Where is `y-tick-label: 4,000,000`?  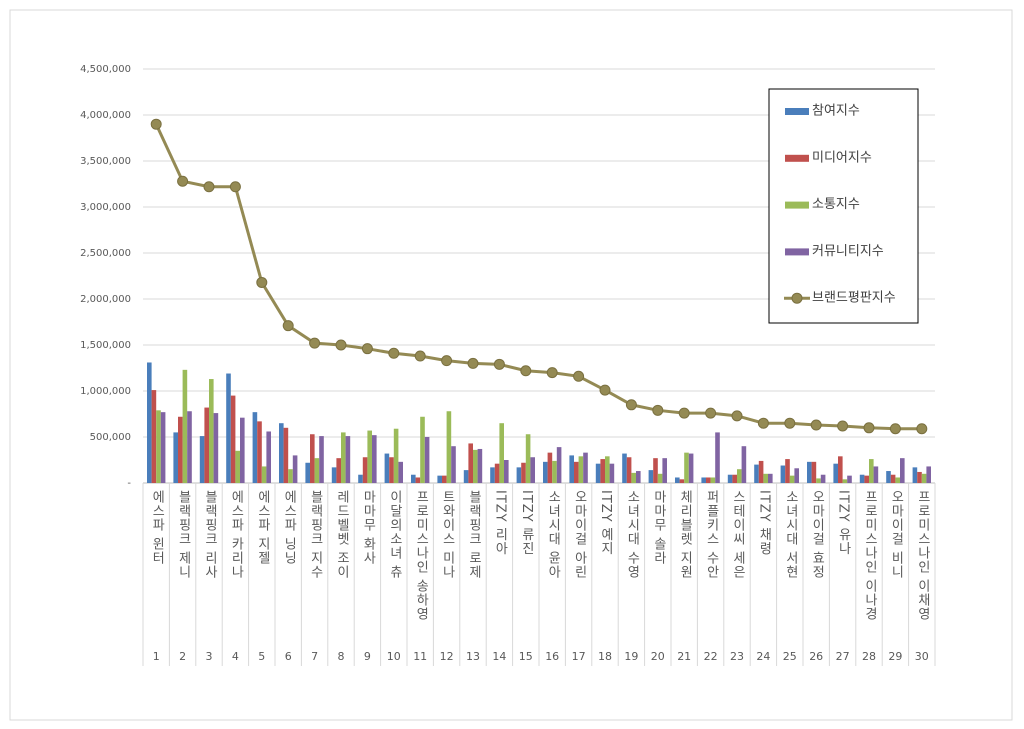
y-tick-label: 4,000,000 is located at coordinates (105, 115).